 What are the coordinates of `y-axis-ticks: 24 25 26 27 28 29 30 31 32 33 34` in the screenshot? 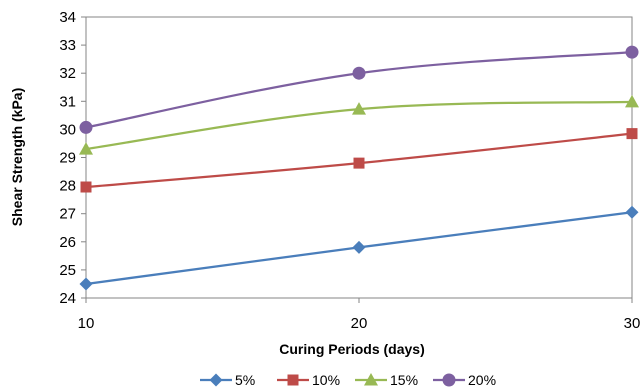 It's located at (72, 158).